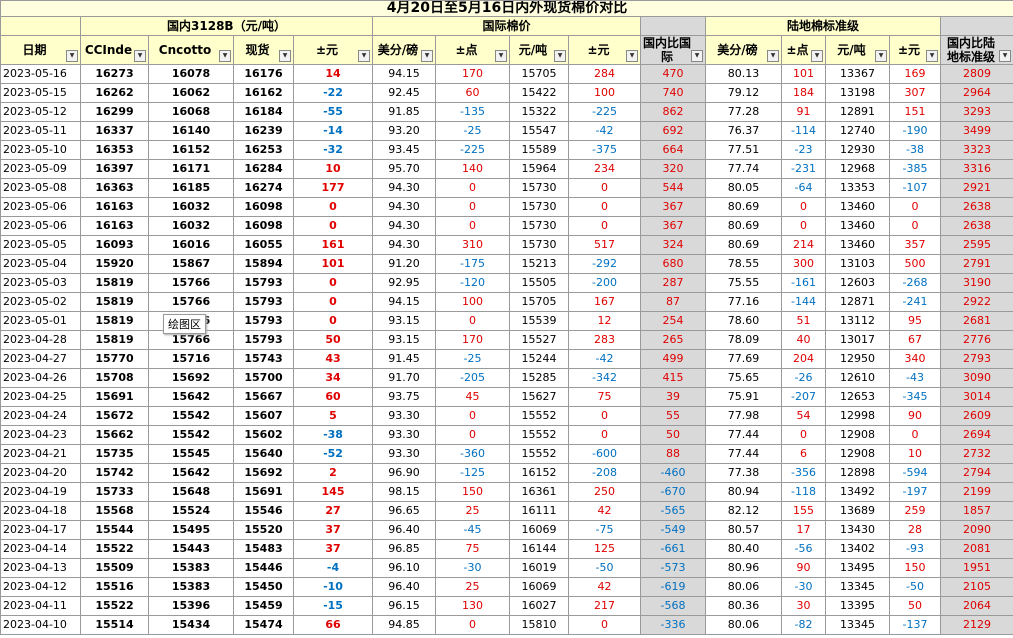 Image resolution: width=1013 pixels, height=638 pixels. Describe the element at coordinates (472, 50) in the screenshot. I see `column-header: ±点 ▼` at that location.